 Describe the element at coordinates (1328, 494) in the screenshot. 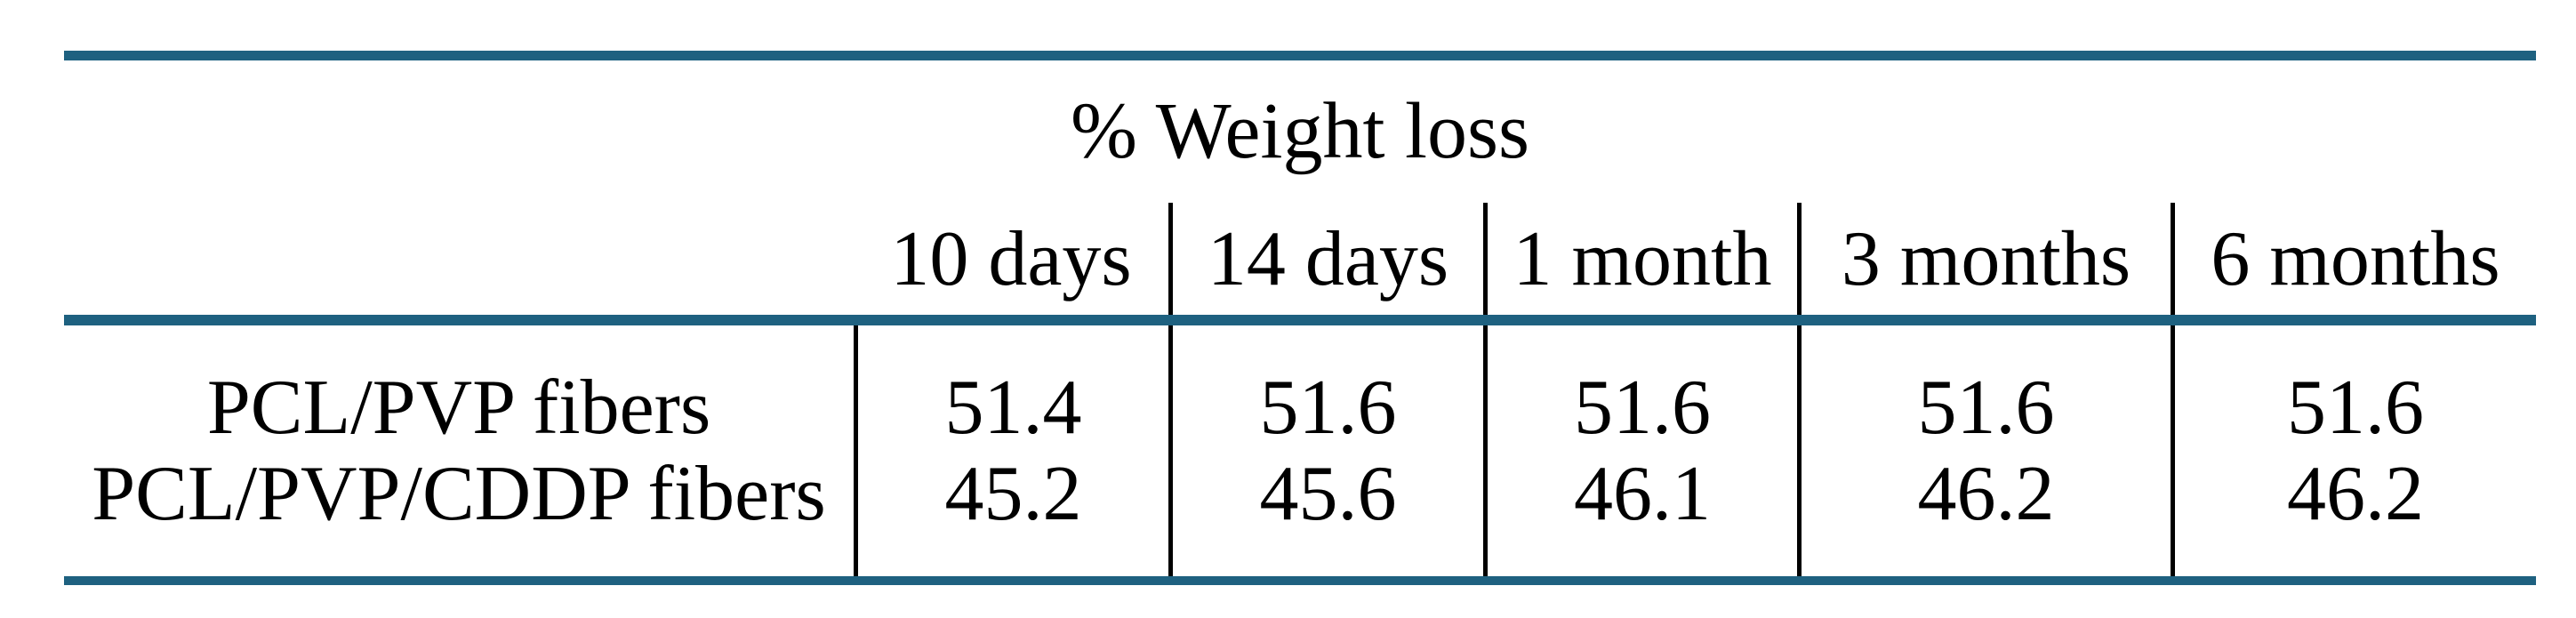

I see `value-cell: 45.6` at that location.